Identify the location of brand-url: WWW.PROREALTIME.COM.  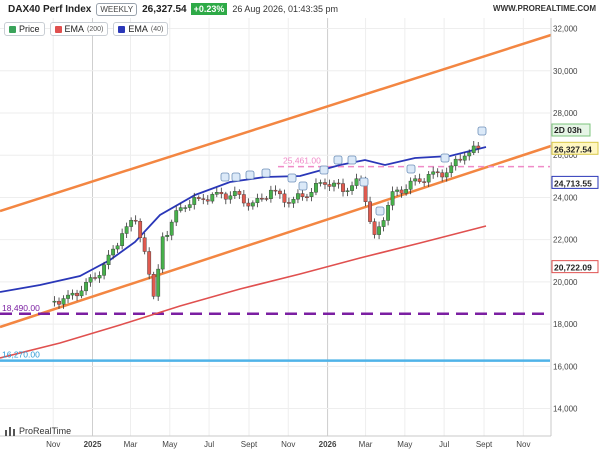
(544, 8).